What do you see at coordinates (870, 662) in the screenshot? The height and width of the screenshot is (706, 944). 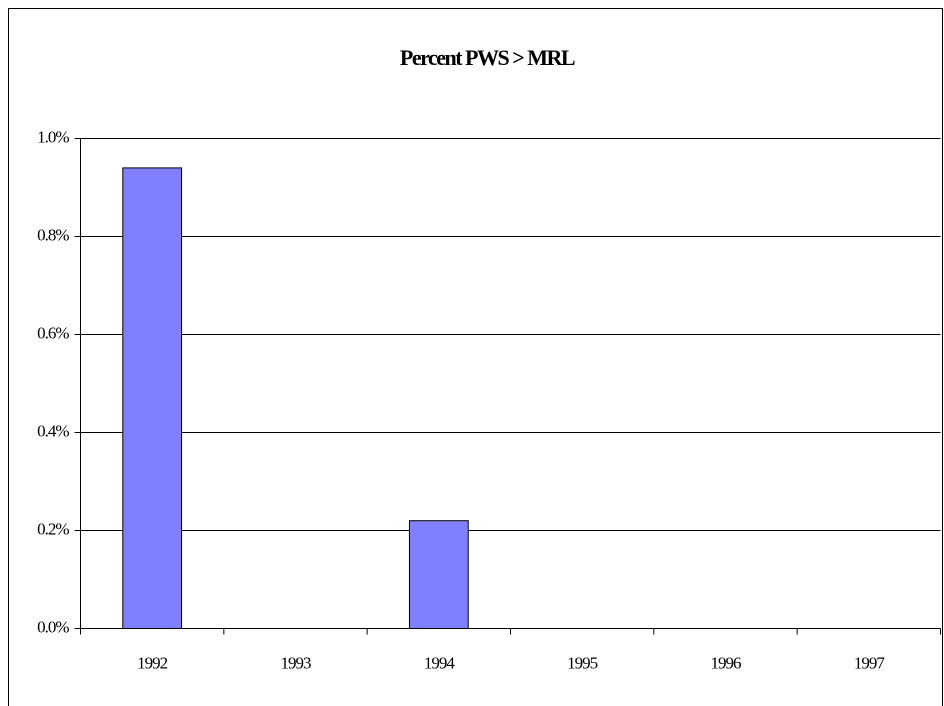 I see `x-tick-label: 1997` at bounding box center [870, 662].